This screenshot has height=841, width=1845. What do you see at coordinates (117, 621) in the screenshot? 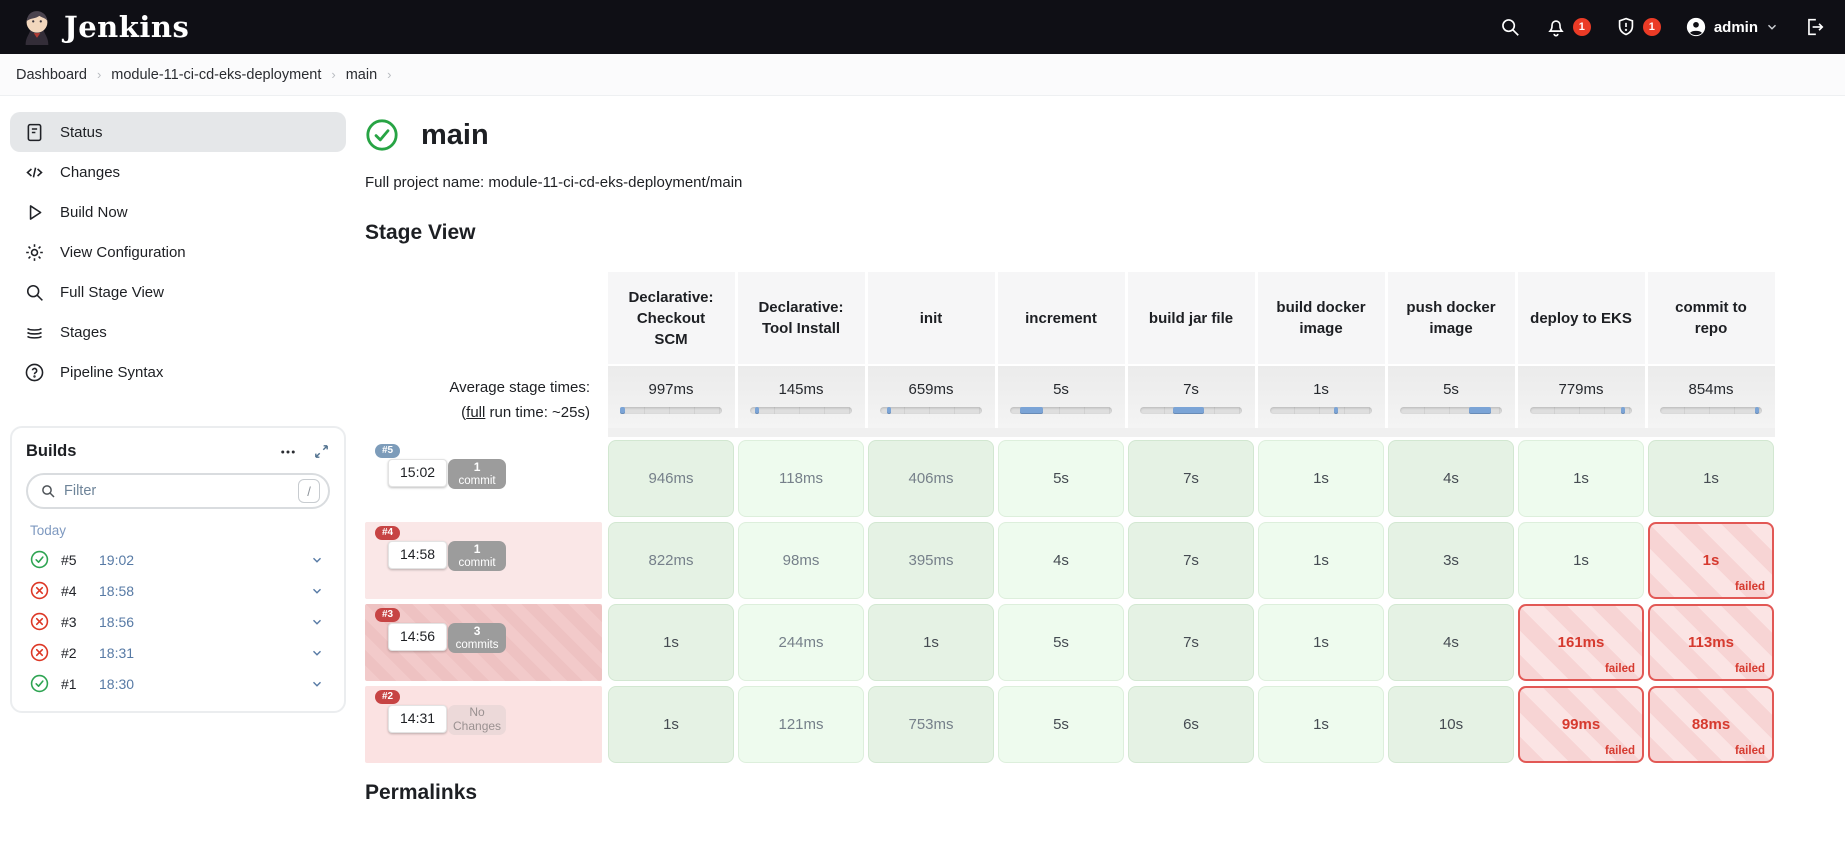
I see `build-time-link: 18:56` at bounding box center [117, 621].